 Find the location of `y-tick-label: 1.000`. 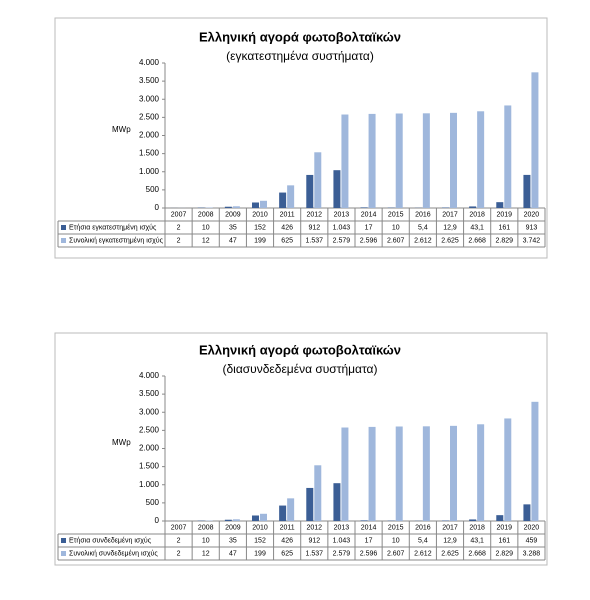

y-tick-label: 1.000 is located at coordinates (149, 484).